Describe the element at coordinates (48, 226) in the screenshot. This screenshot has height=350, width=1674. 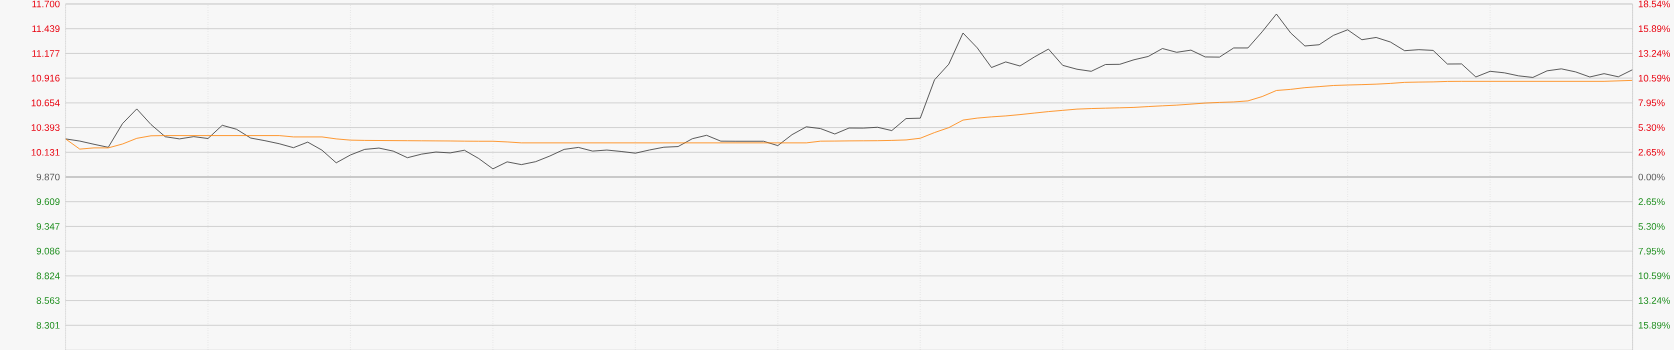
I see `y-tick-label: 9.347` at that location.